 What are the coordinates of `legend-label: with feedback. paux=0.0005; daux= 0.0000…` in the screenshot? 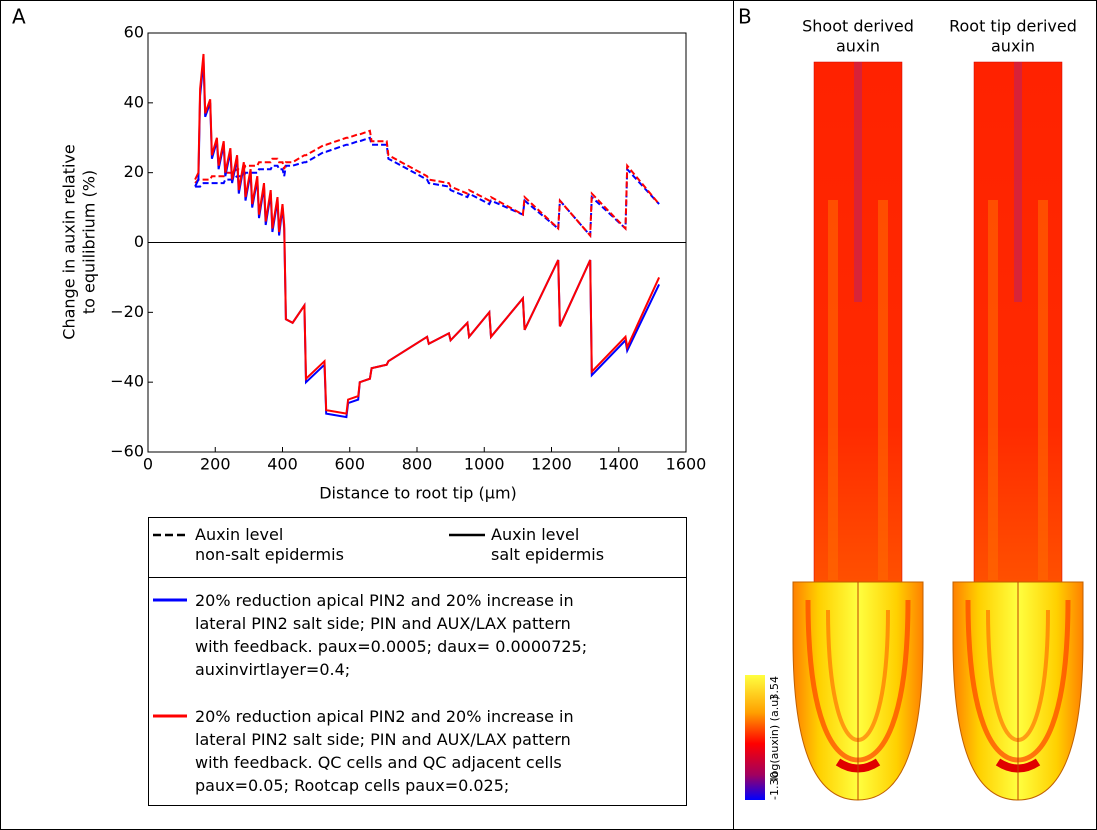 It's located at (391, 646).